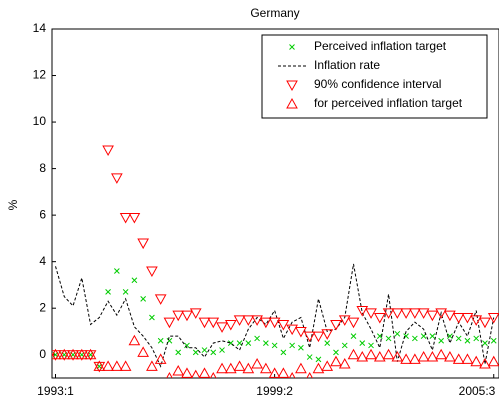 The width and height of the screenshot is (499, 406). I want to click on legend-label: for perceived inflation target, so click(388, 103).